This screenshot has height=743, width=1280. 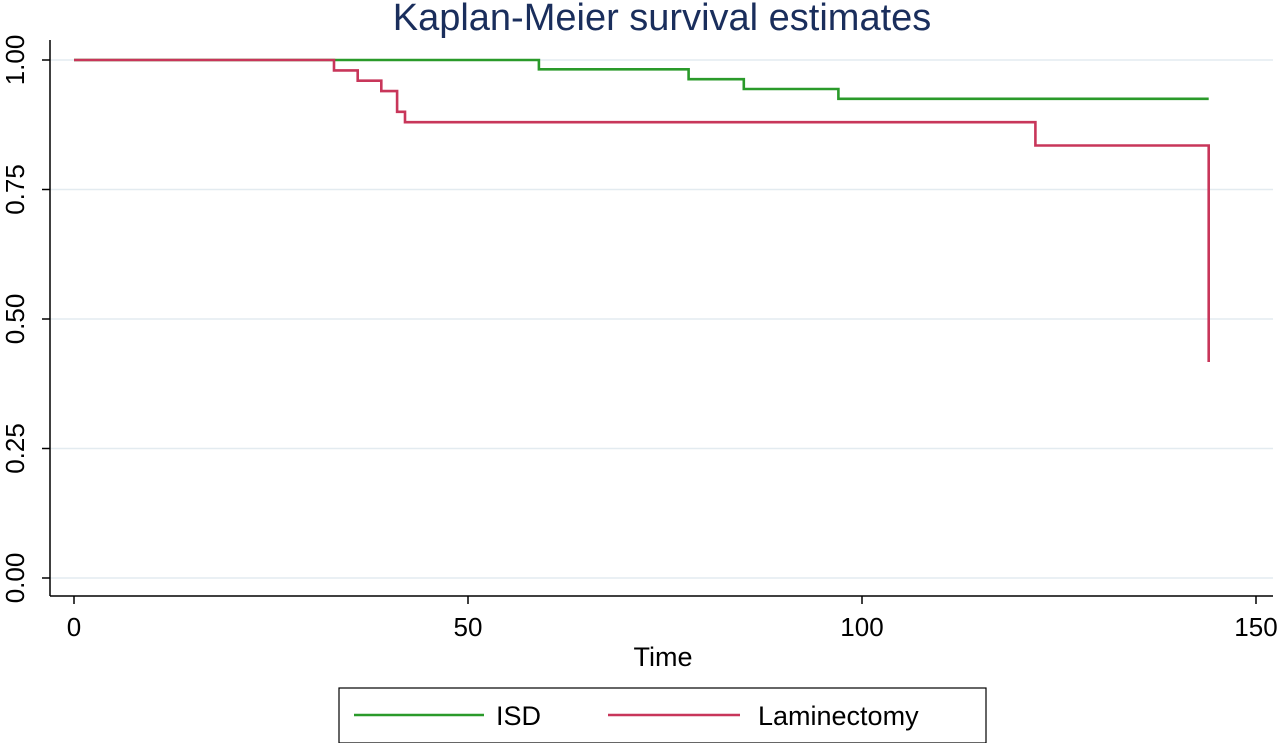 I want to click on legend-label-isd: ISD, so click(x=518, y=716).